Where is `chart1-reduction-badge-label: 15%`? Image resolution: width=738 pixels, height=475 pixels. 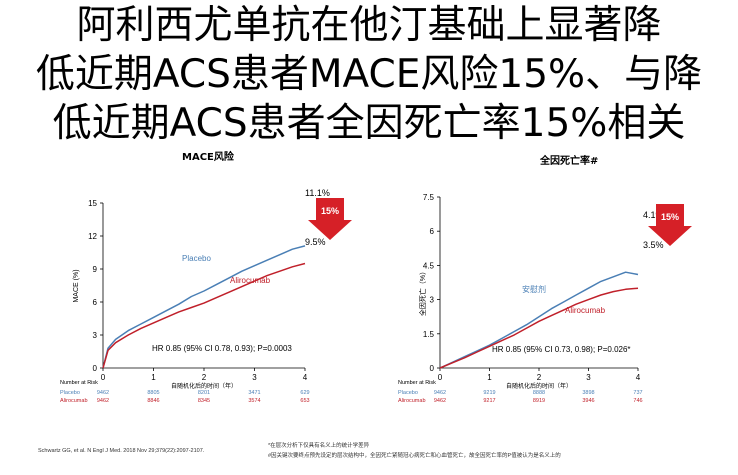 chart1-reduction-badge-label: 15% is located at coordinates (330, 211).